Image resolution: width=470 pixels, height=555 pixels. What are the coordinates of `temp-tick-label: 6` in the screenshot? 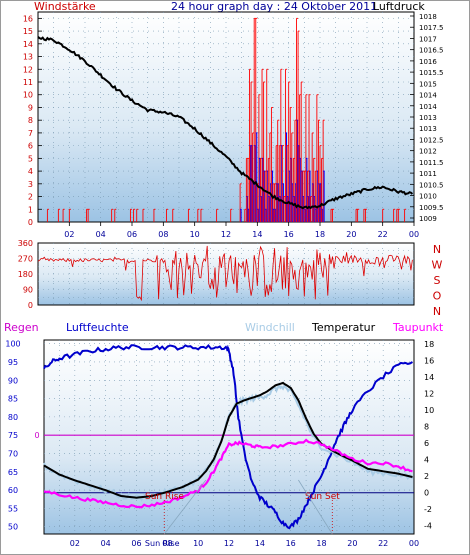 It's located at (426, 443).